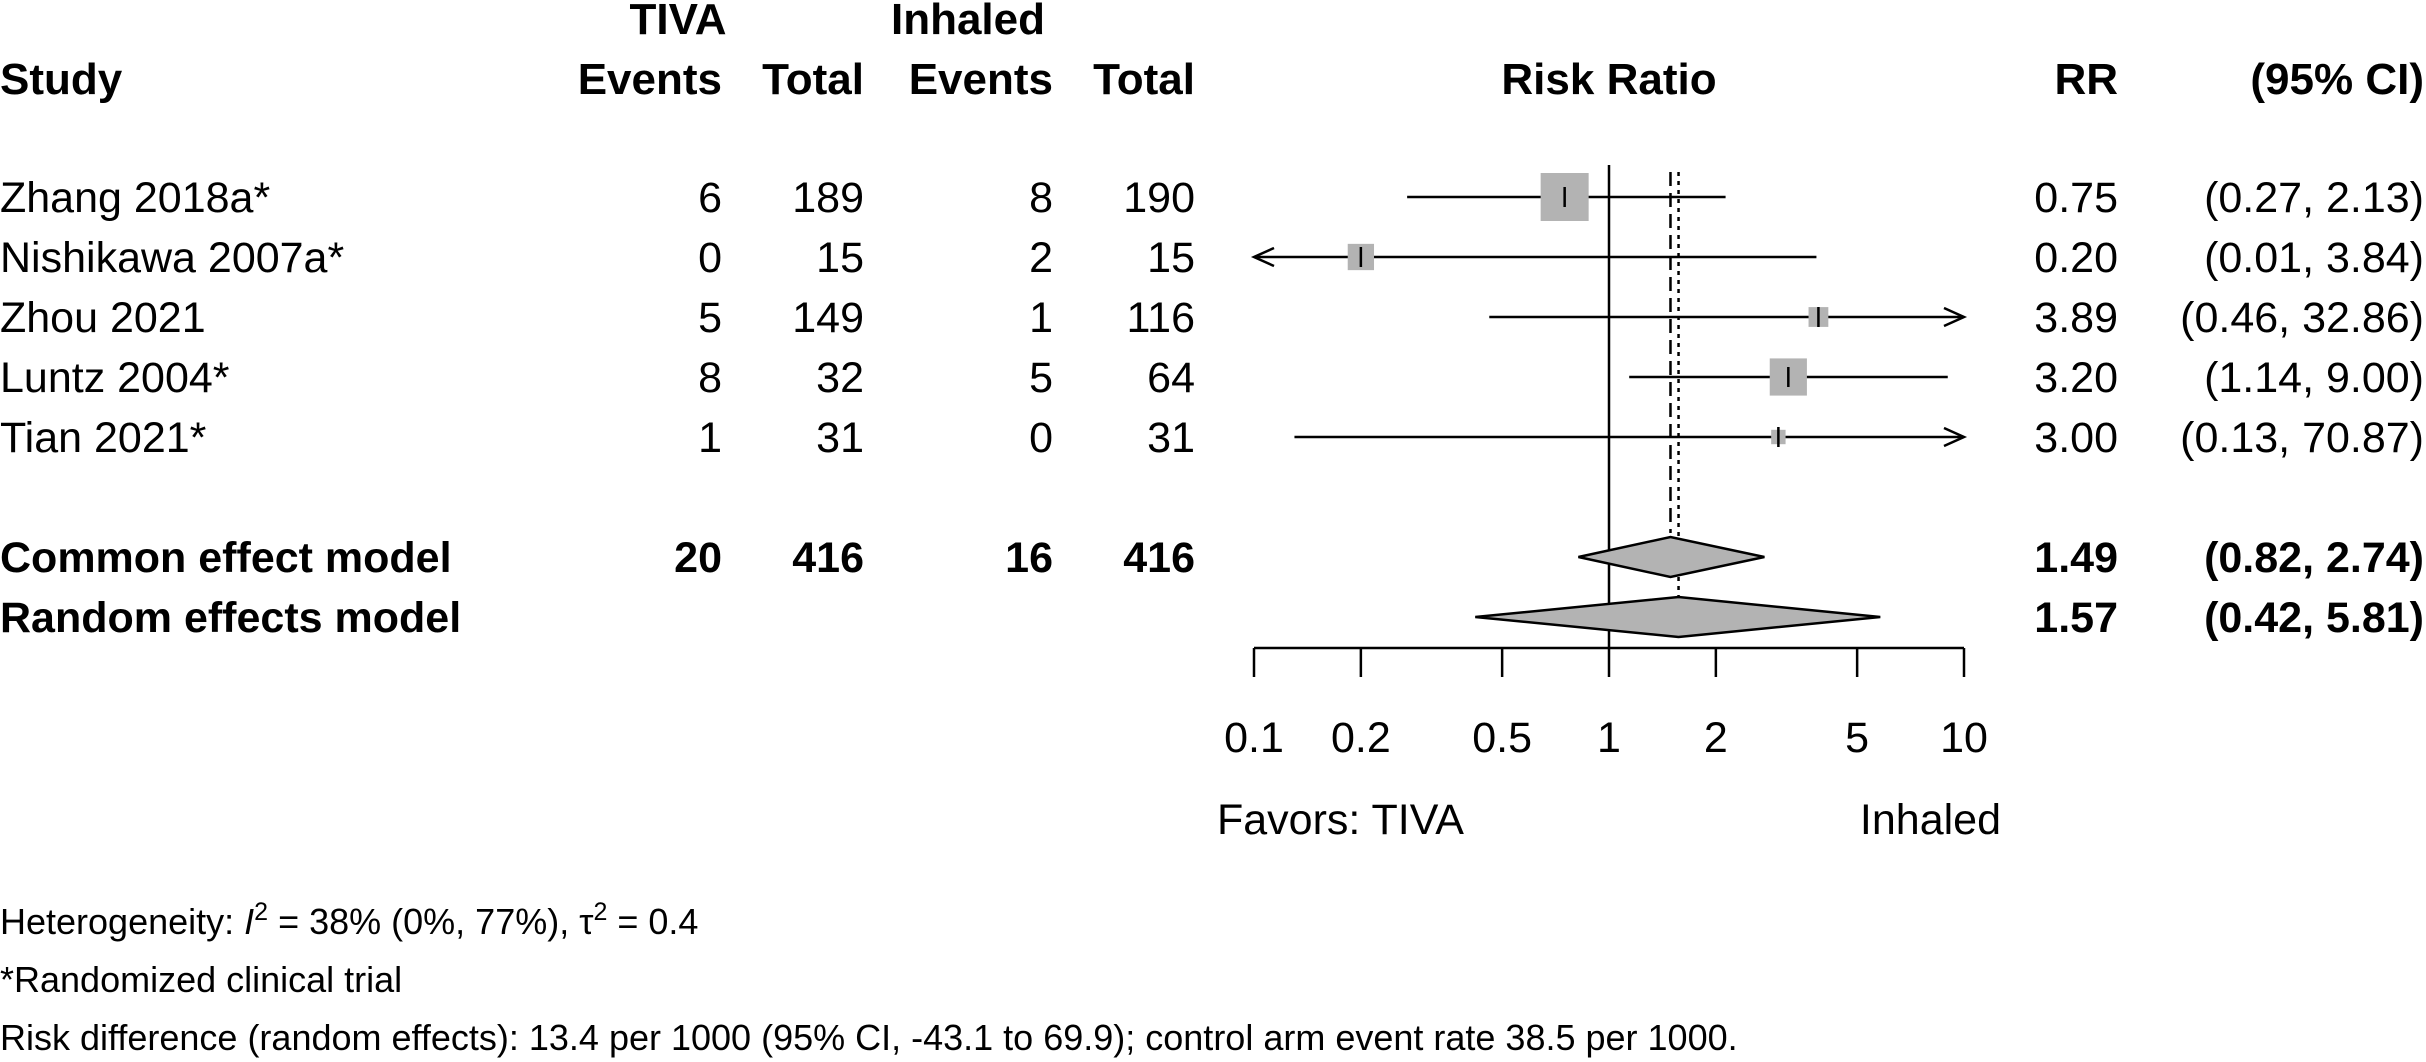 The image size is (2426, 1062). What do you see at coordinates (840, 378) in the screenshot?
I see `tiva-total: 32` at bounding box center [840, 378].